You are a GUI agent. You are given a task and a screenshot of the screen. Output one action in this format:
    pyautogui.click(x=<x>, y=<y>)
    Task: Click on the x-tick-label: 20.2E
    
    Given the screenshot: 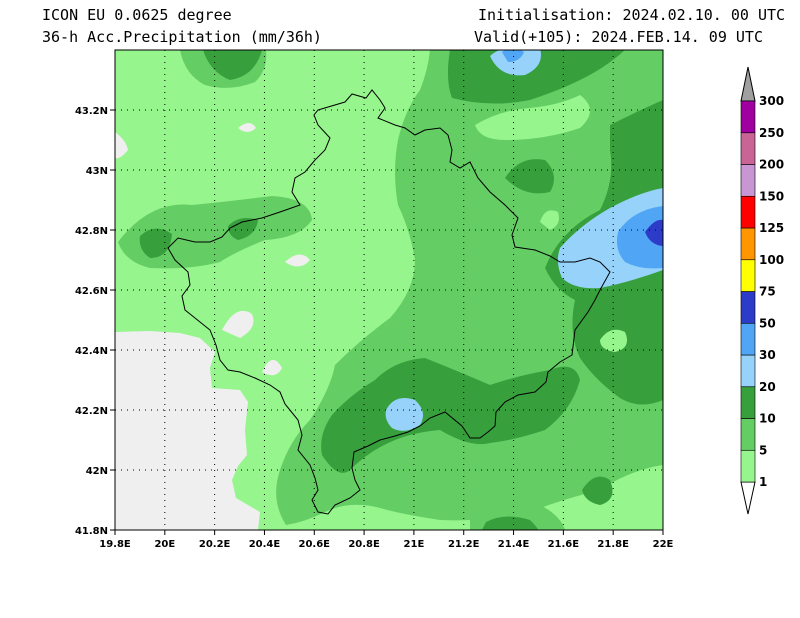 What is the action you would take?
    pyautogui.click(x=215, y=544)
    